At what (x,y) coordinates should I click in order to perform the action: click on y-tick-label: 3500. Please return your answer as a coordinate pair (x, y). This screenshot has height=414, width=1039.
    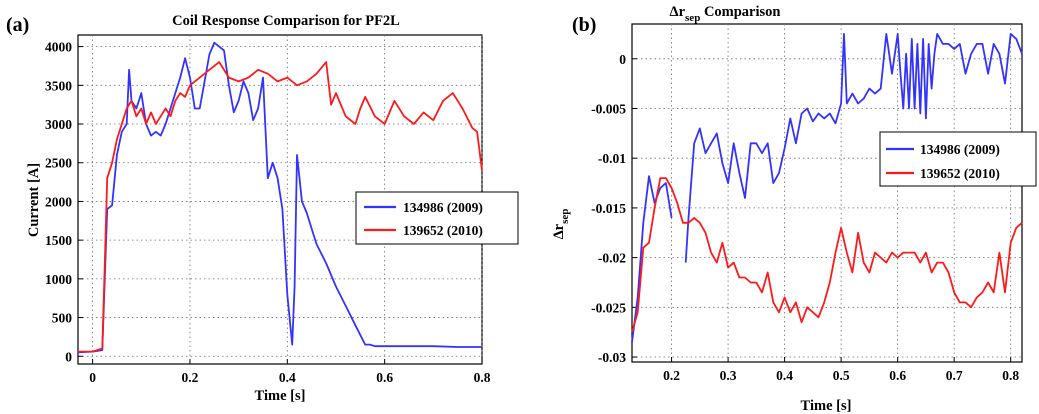
    Looking at the image, I should click on (58, 85).